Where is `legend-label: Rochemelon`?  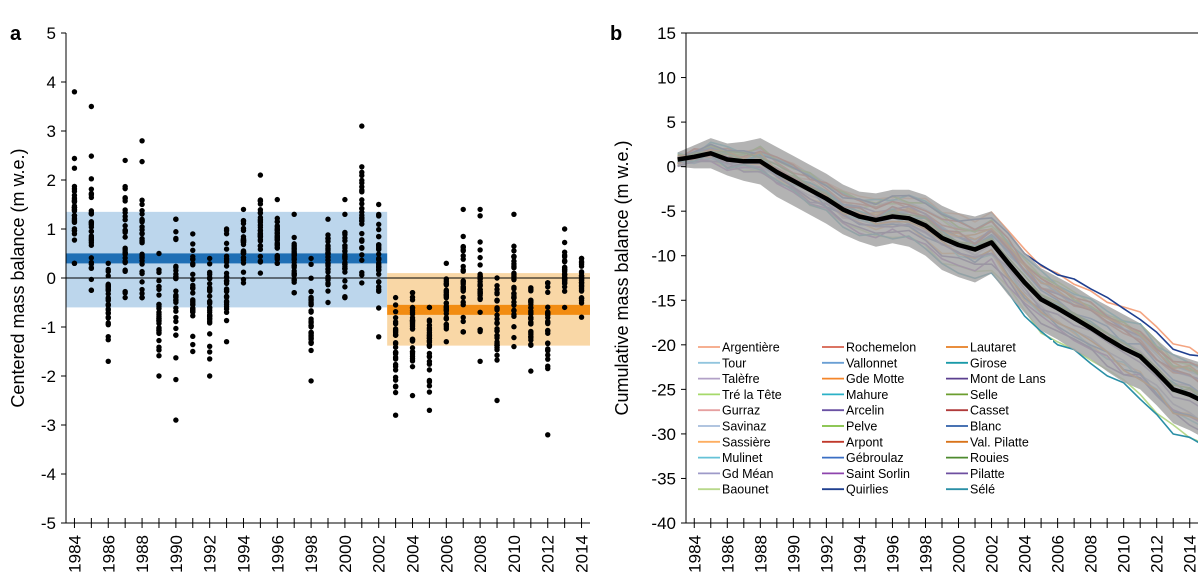 legend-label: Rochemelon is located at coordinates (881, 348).